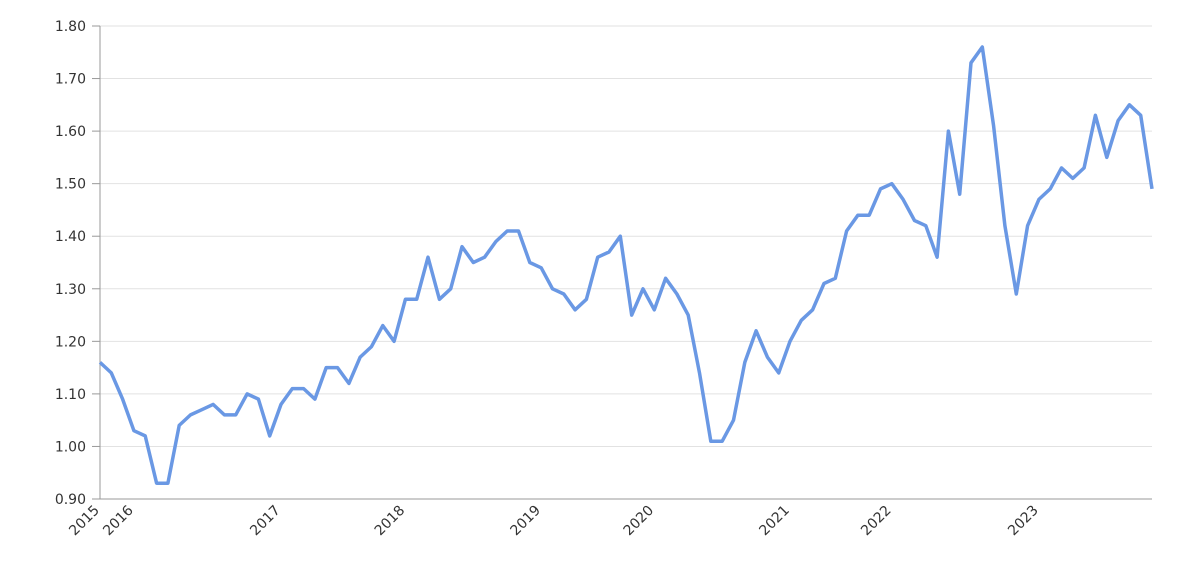 The height and width of the screenshot is (583, 1200). I want to click on y-tick-label: 1.10, so click(70, 395).